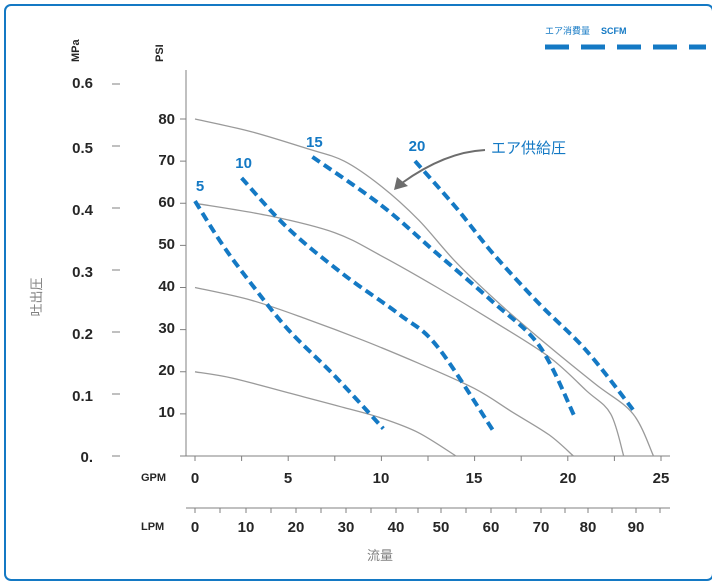  What do you see at coordinates (166, 244) in the screenshot?
I see `psi-tick-50: 50` at bounding box center [166, 244].